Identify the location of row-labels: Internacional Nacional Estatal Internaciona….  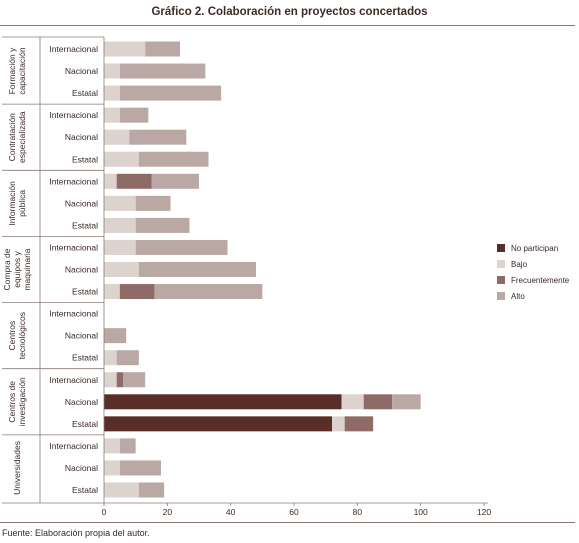
(73, 269).